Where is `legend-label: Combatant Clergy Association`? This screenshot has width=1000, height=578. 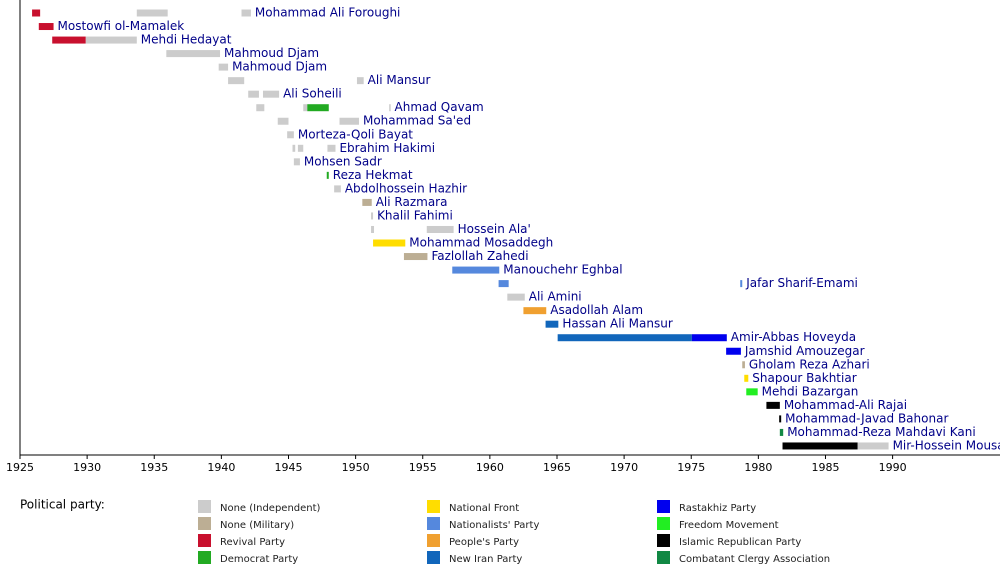
legend-label: Combatant Clergy Association is located at coordinates (754, 559).